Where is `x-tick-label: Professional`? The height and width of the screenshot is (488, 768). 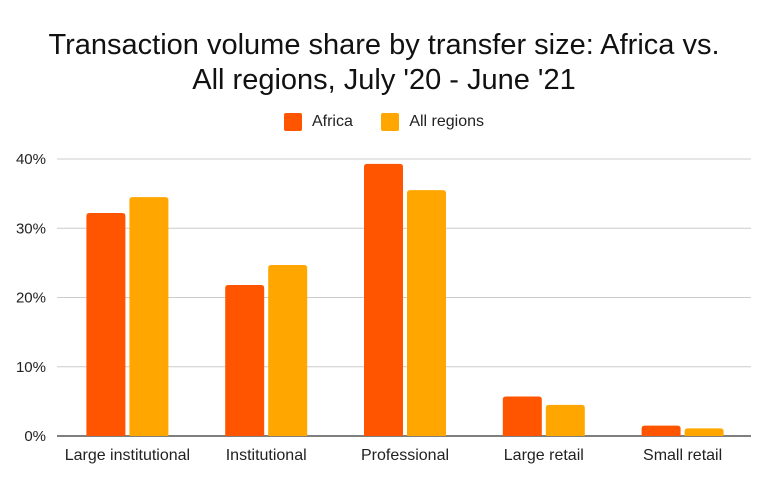
x-tick-label: Professional is located at coordinates (405, 455).